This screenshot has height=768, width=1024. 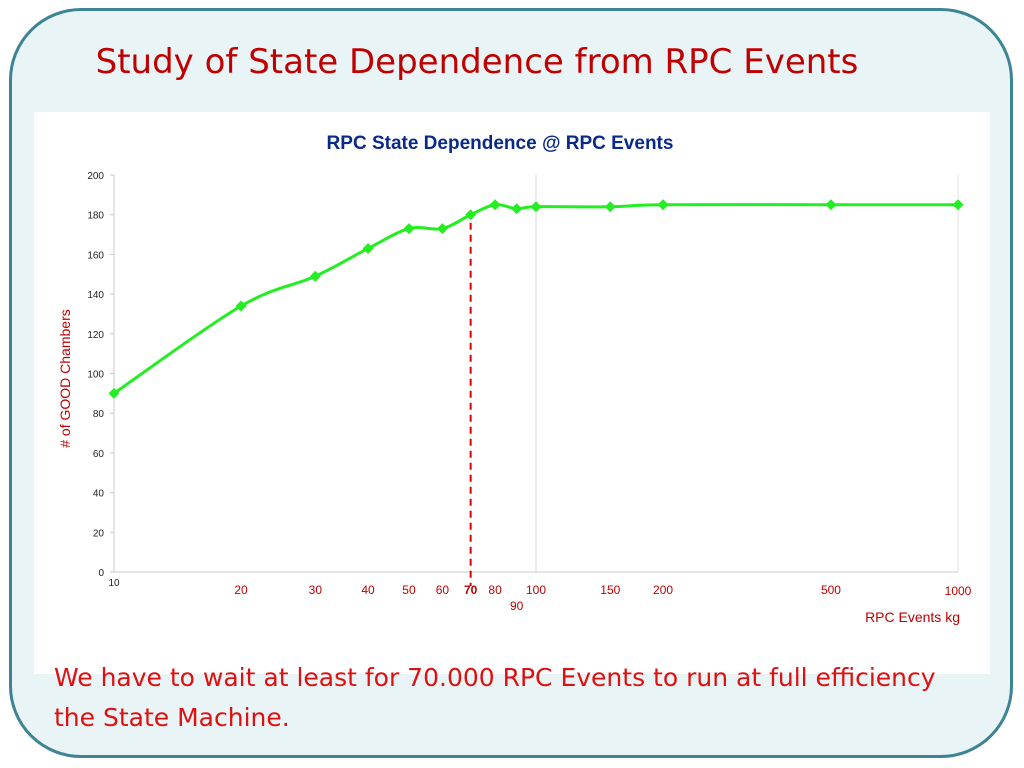 What do you see at coordinates (663, 590) in the screenshot?
I see `x-tick-label: 200` at bounding box center [663, 590].